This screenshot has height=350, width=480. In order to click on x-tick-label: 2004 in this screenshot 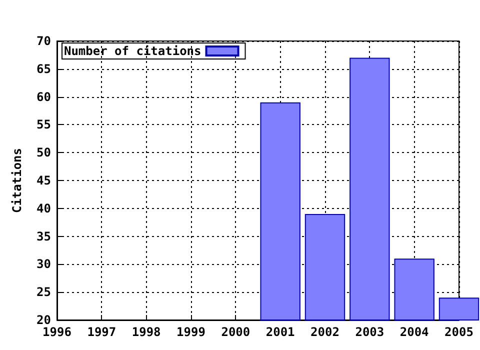, I will do `click(414, 332)`.